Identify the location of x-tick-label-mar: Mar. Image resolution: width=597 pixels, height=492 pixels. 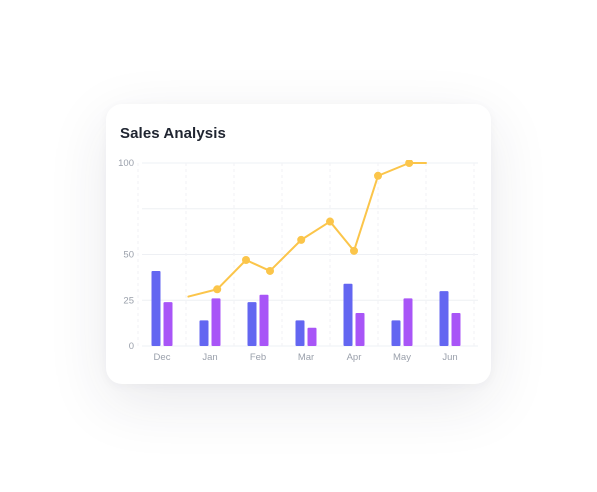
(306, 357).